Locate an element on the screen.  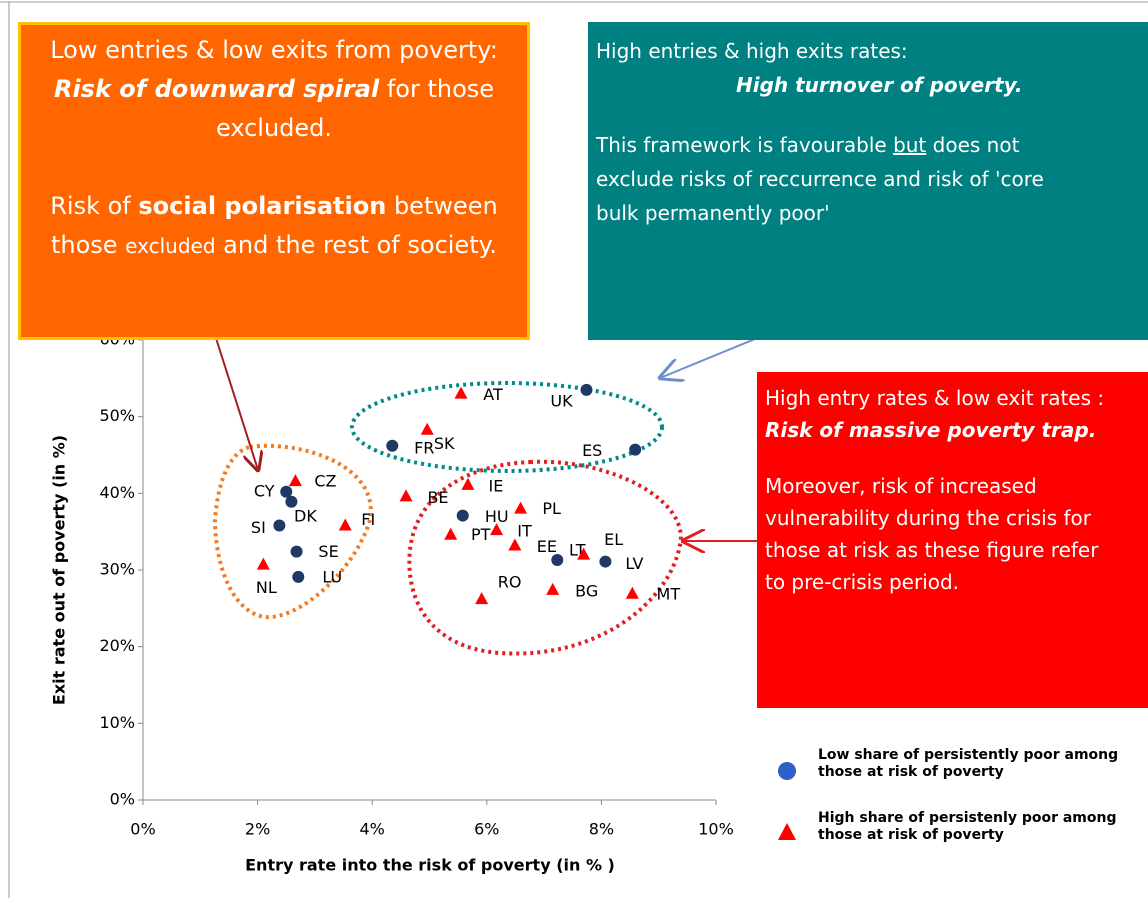
annotation-text: High entries & high exits rates: is located at coordinates (752, 51).